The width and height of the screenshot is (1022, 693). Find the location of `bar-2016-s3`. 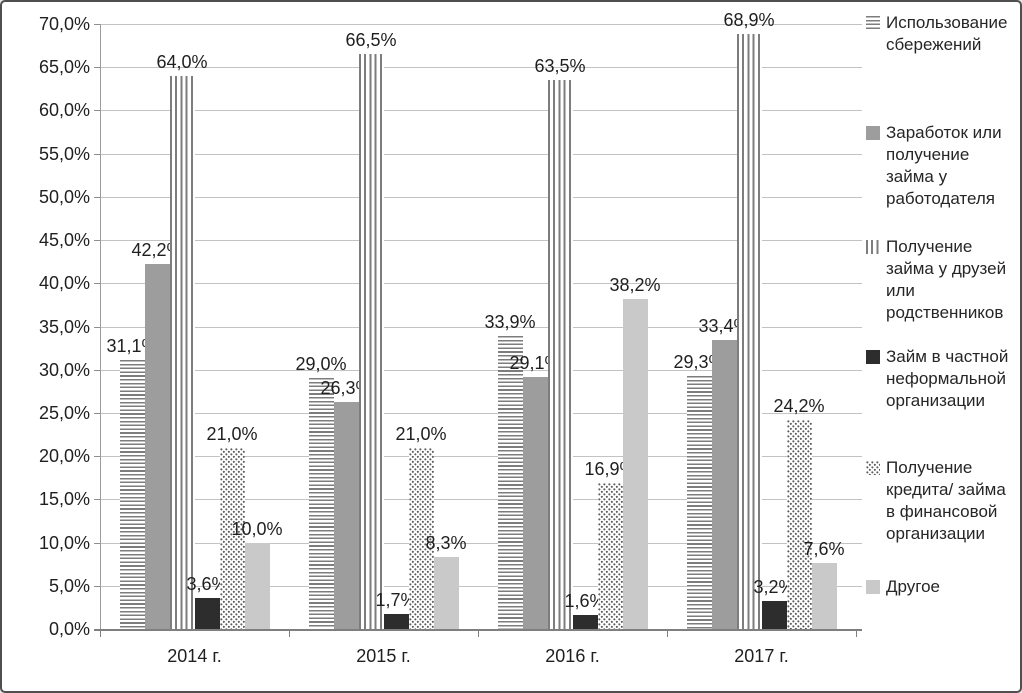

bar-2016-s3 is located at coordinates (560, 354).